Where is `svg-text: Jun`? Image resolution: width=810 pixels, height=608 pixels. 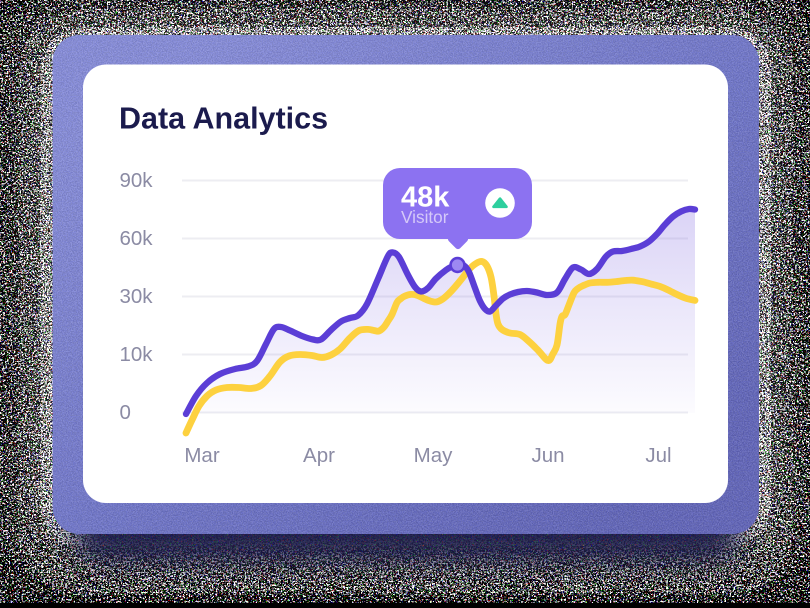
svg-text: Jun is located at coordinates (547, 455).